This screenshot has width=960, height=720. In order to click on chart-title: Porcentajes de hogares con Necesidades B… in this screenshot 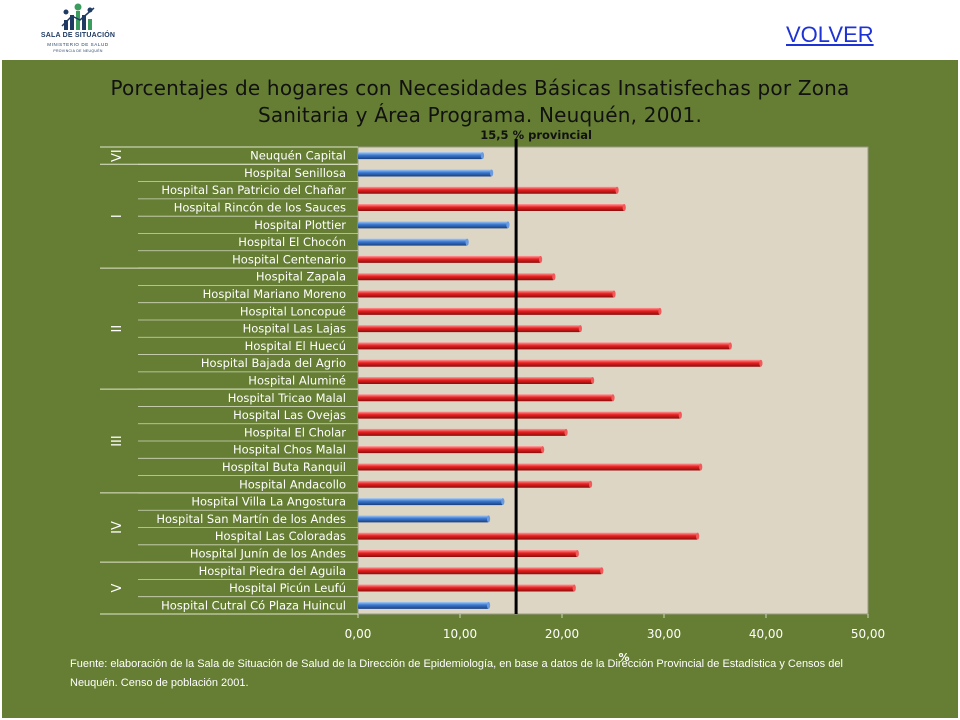, I will do `click(480, 101)`.